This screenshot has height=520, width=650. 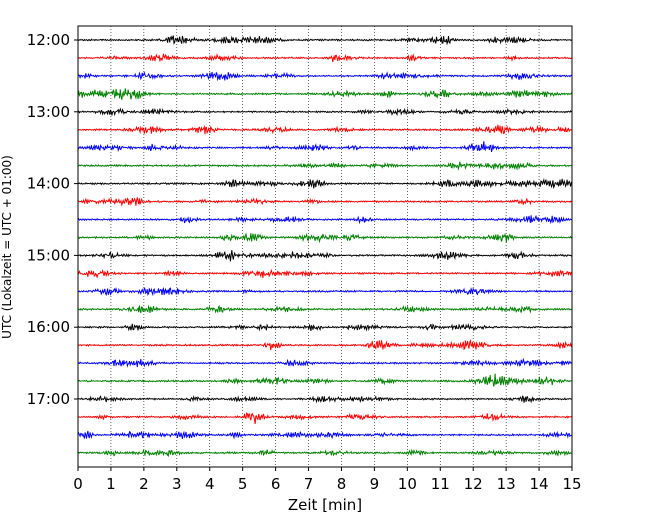 What do you see at coordinates (342, 484) in the screenshot?
I see `x-tick-label: 8` at bounding box center [342, 484].